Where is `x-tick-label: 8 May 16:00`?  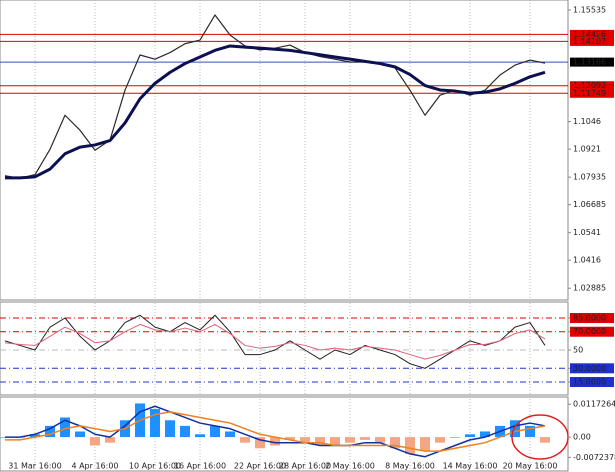
x-tick-label: 8 May 16:00 is located at coordinates (410, 466).